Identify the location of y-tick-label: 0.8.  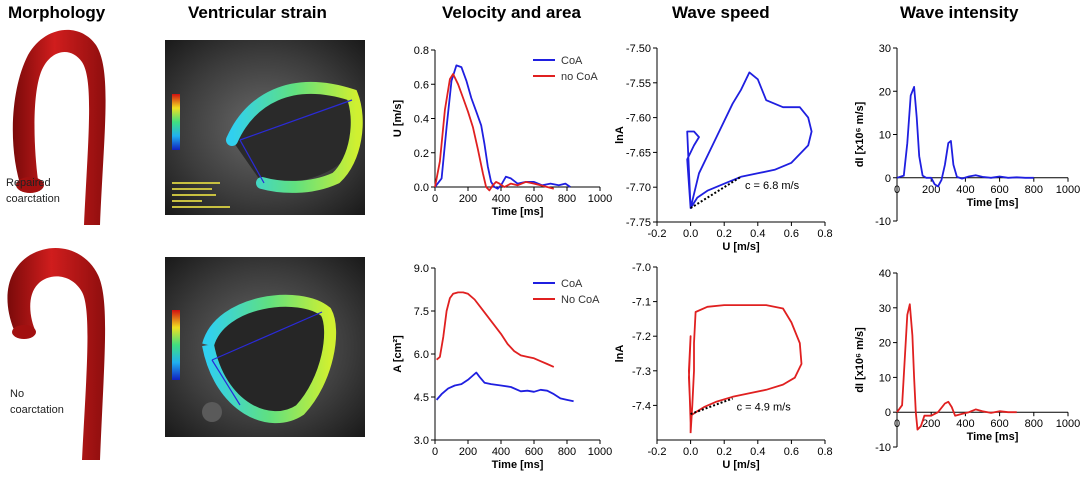
(421, 51).